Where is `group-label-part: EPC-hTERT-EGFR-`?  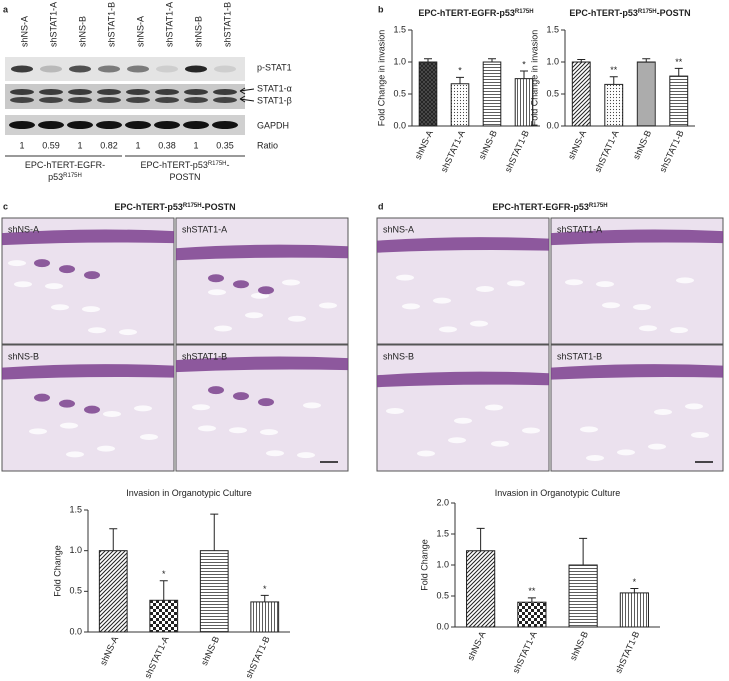 group-label-part: EPC-hTERT-EGFR- is located at coordinates (65, 165).